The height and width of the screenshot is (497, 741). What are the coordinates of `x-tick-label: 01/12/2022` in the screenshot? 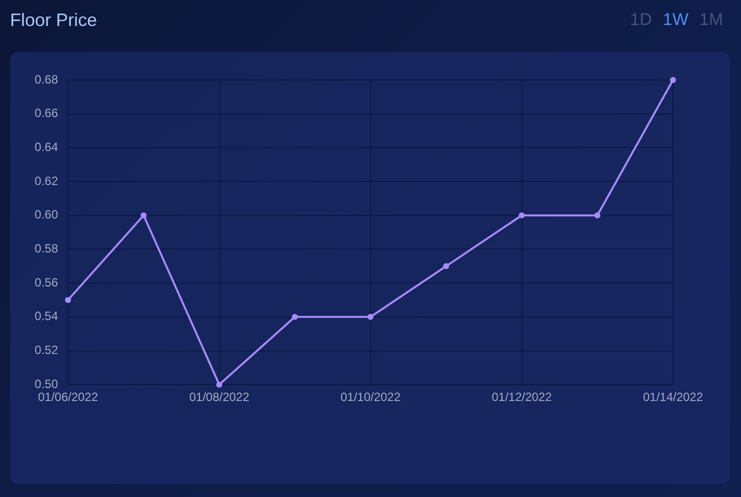 It's located at (522, 397).